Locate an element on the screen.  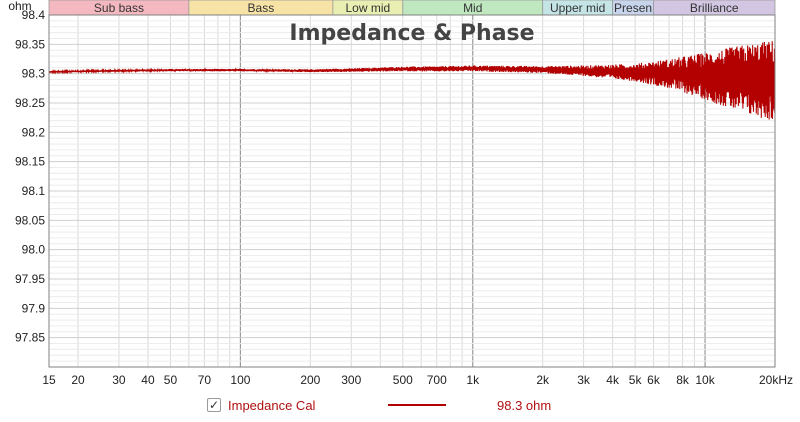
x-tick-label: 8k is located at coordinates (683, 380).